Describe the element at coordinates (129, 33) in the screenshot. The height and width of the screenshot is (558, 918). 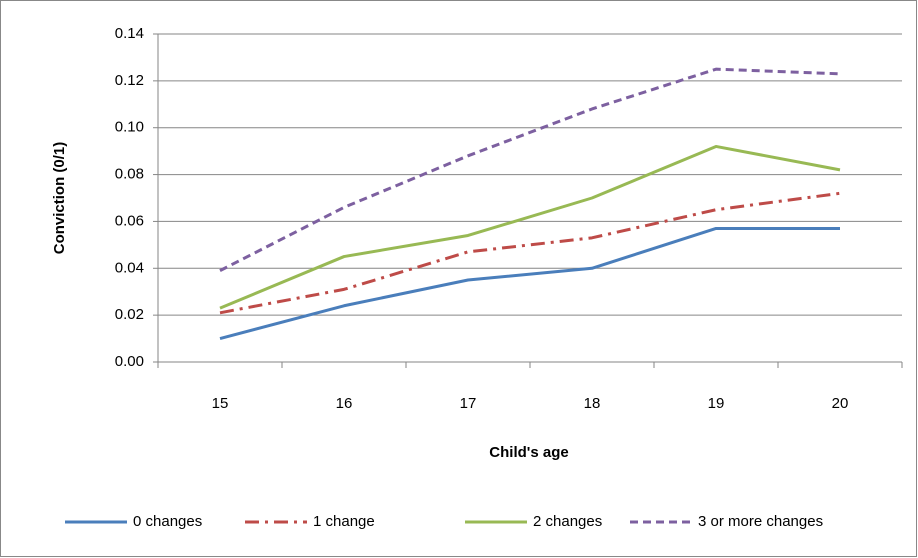
I see `y-tick-label: 0.14` at that location.